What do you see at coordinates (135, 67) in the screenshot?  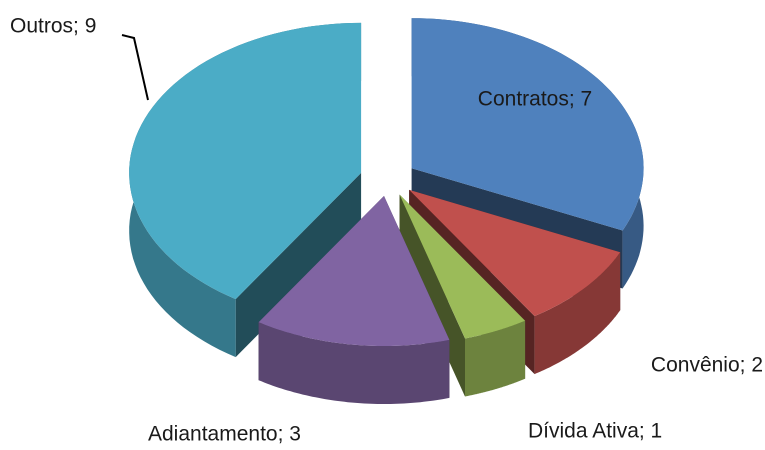 I see `leader-line` at bounding box center [135, 67].